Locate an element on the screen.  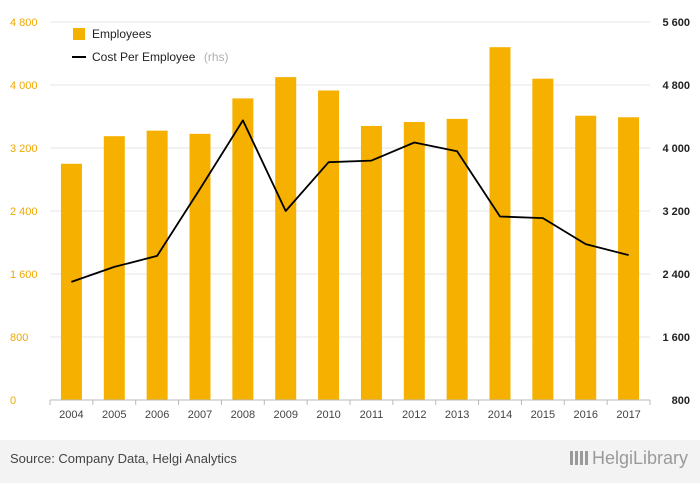
right-tick-label: 3 200 is located at coordinates (676, 212).